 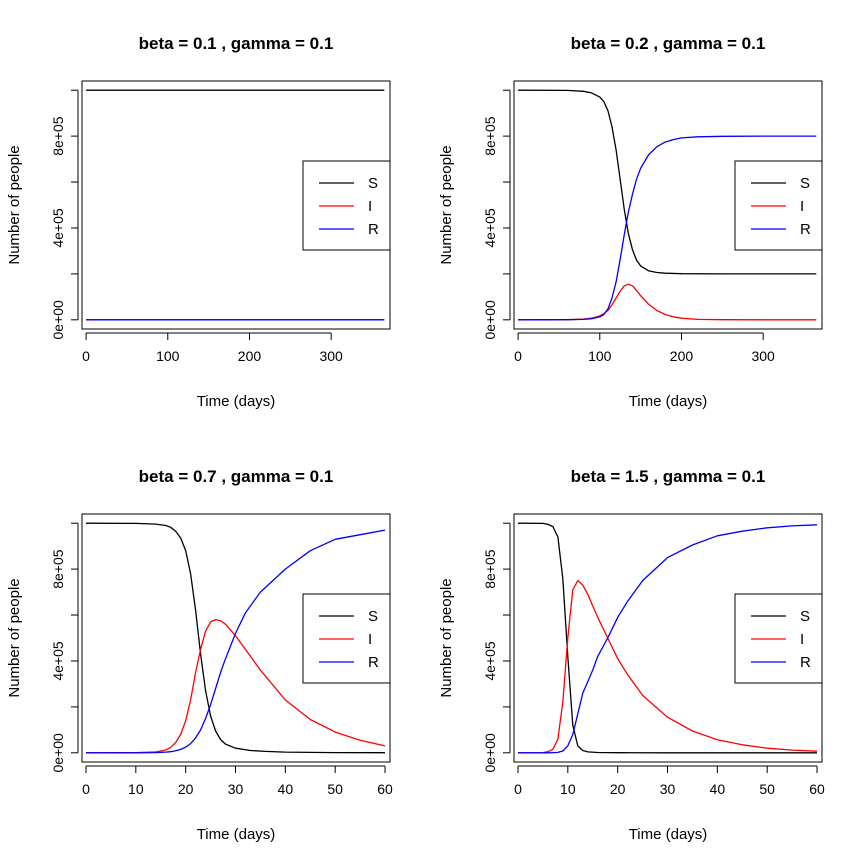 I want to click on chart-title: beta = 1.5 , gamma = 0.1, so click(x=668, y=476).